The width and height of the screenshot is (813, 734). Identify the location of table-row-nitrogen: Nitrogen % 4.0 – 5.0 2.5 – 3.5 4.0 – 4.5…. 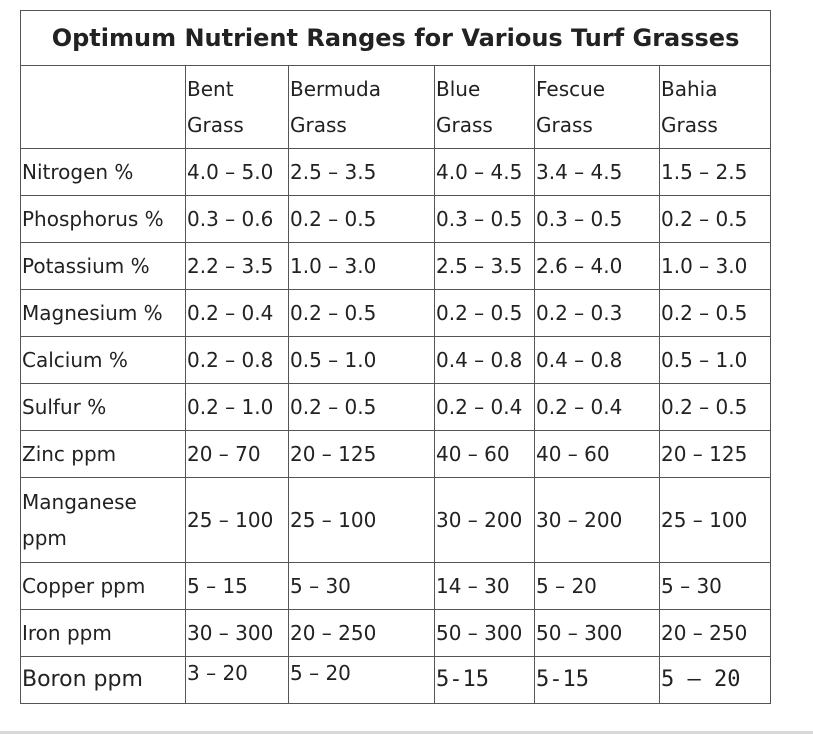
(396, 172).